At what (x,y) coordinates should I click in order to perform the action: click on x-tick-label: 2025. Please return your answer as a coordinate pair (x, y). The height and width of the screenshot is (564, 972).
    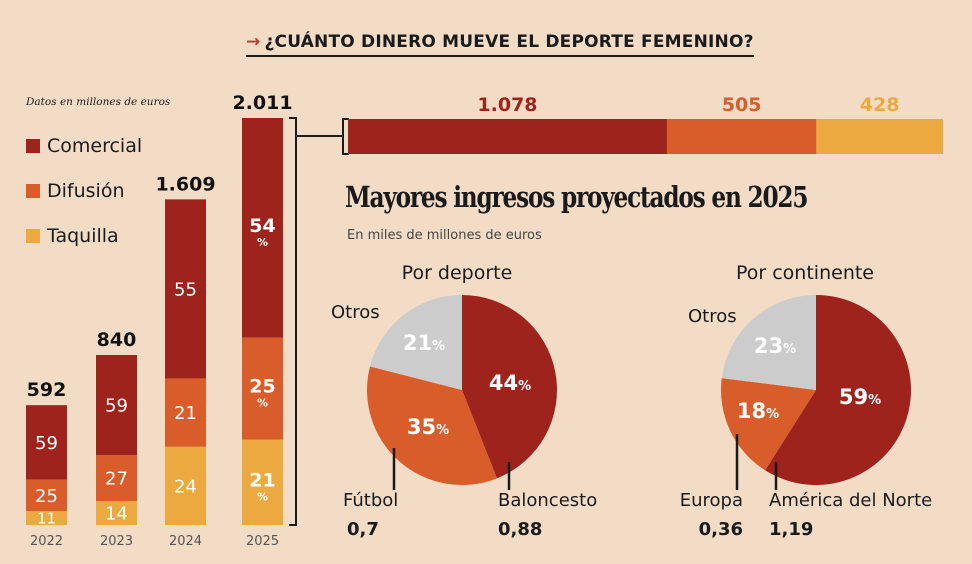
    Looking at the image, I should click on (262, 541).